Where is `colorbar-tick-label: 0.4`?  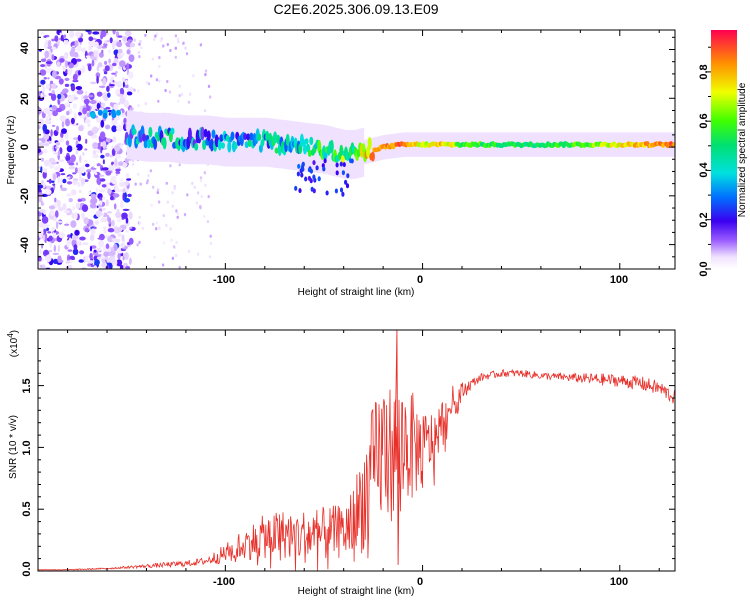 colorbar-tick-label: 0.4 is located at coordinates (704, 169).